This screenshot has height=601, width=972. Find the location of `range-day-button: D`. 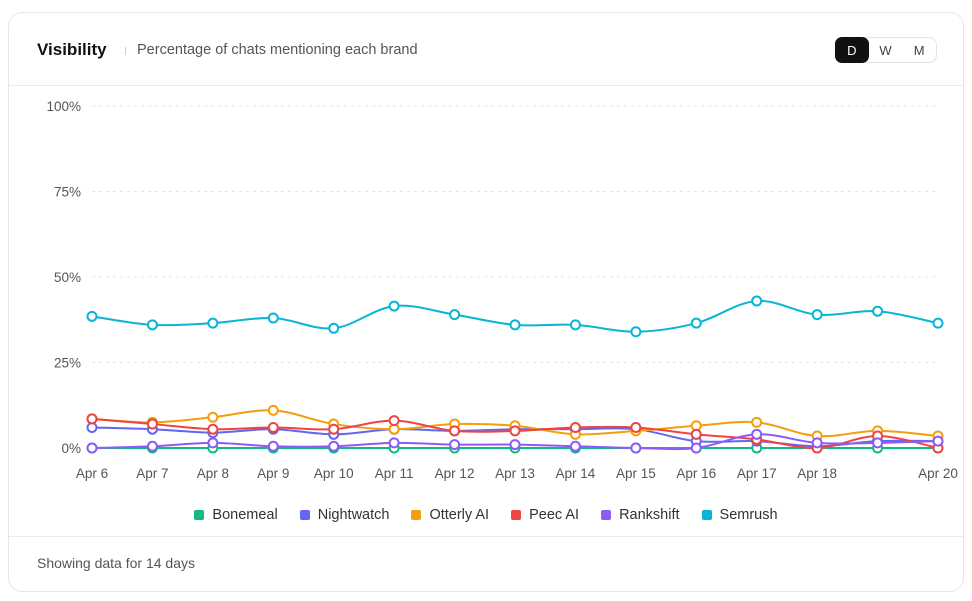

range-day-button: D is located at coordinates (852, 50).